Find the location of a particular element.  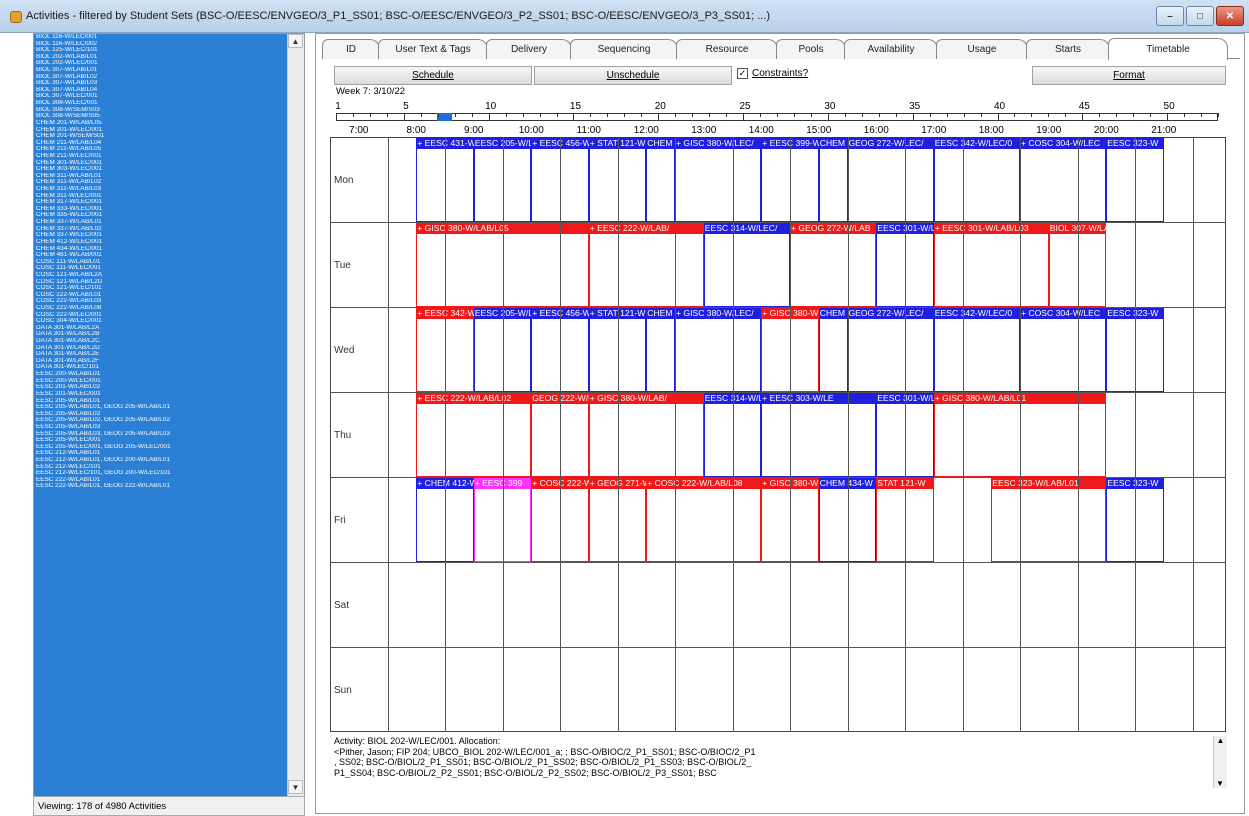

info-scroll-up-icon: ▲ is located at coordinates (1220, 740).